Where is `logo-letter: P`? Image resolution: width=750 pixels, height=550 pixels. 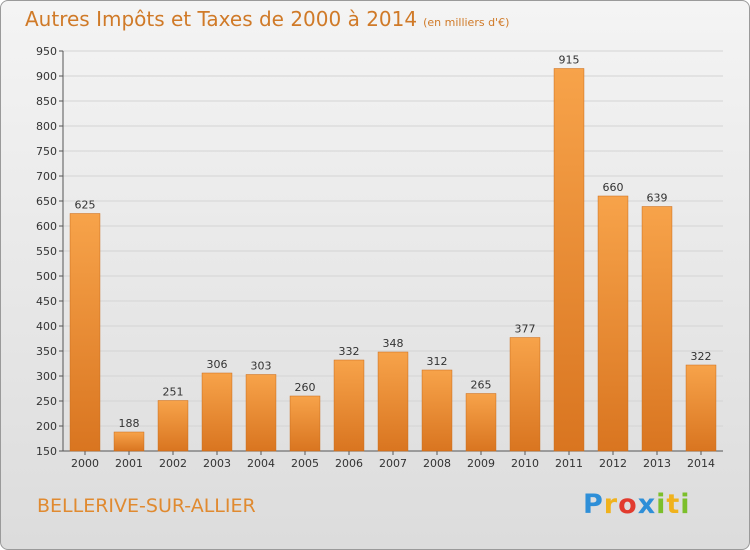
logo-letter: P is located at coordinates (593, 504).